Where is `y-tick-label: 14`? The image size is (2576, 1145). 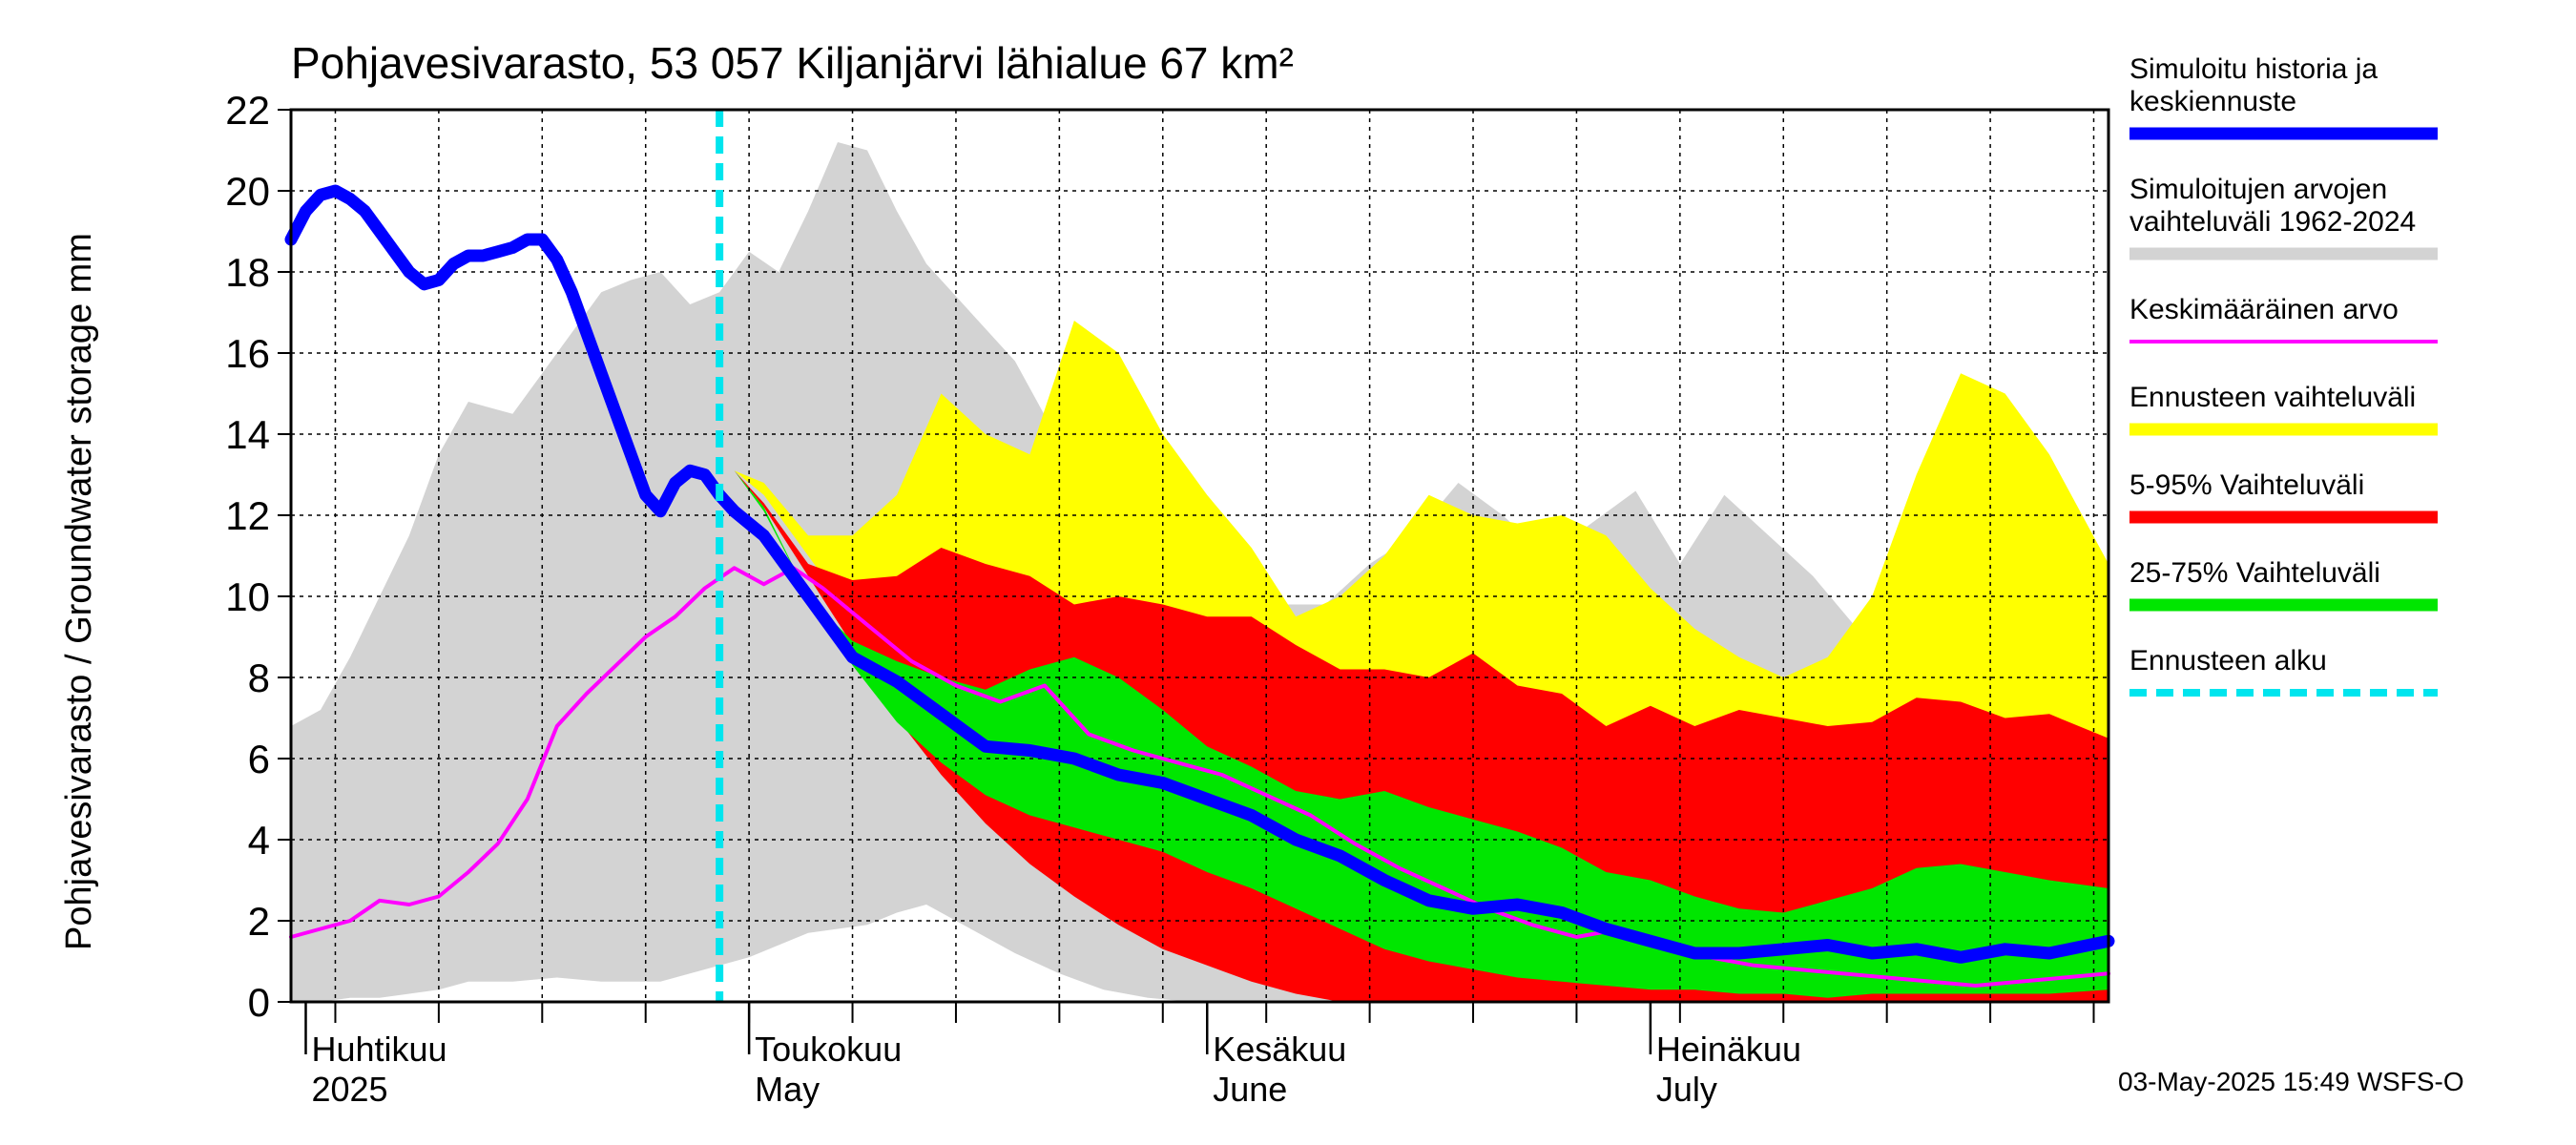 y-tick-label: 14 is located at coordinates (247, 434).